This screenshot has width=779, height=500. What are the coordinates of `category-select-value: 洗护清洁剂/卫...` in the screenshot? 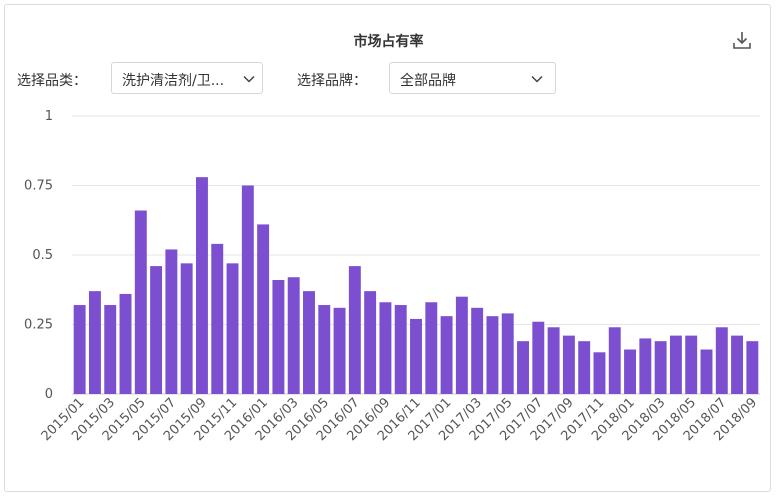 It's located at (173, 81).